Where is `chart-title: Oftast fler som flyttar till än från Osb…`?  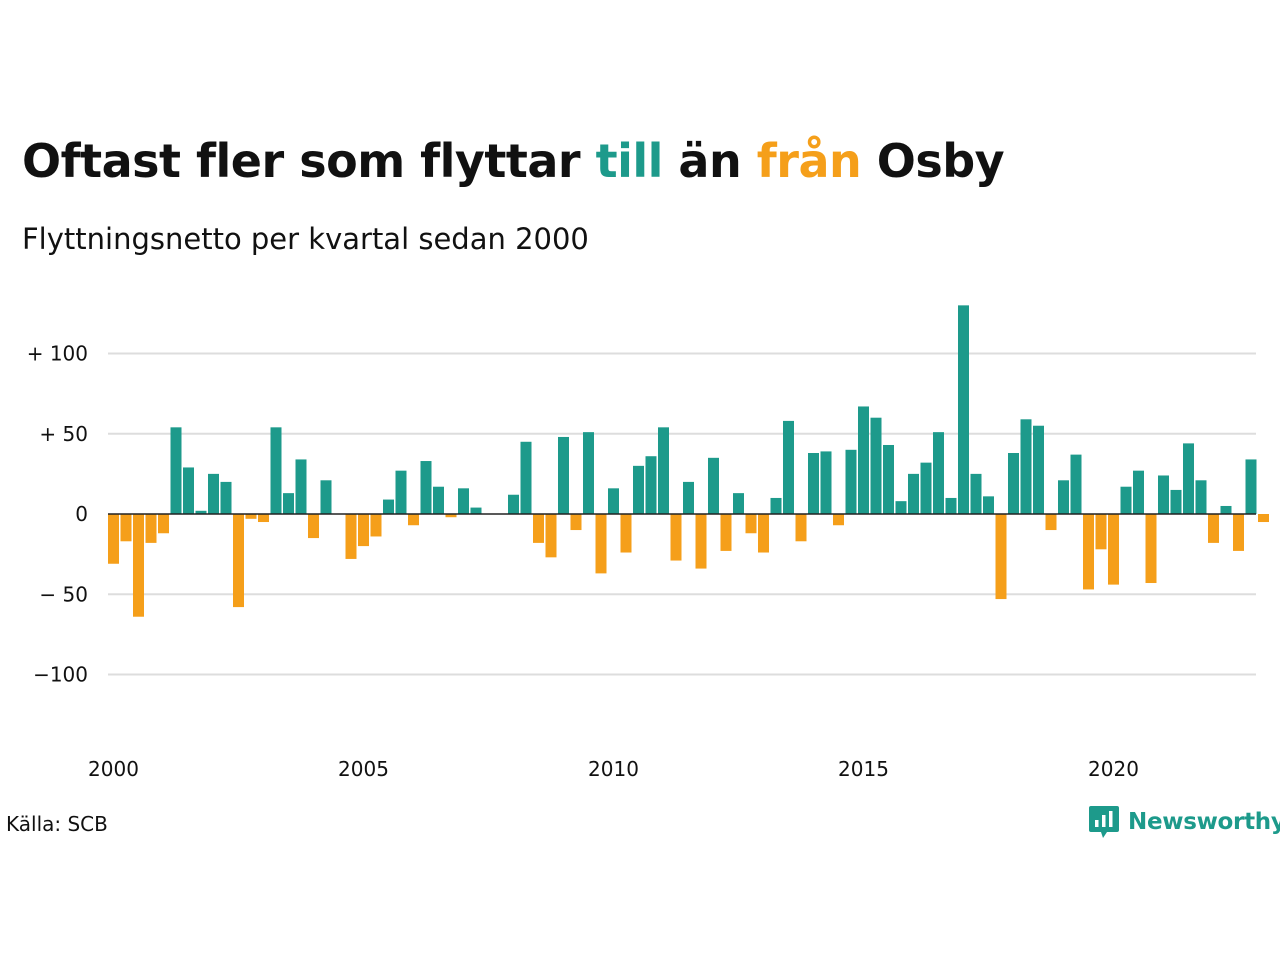 chart-title: Oftast fler som flyttar till än från Osb… is located at coordinates (513, 161).